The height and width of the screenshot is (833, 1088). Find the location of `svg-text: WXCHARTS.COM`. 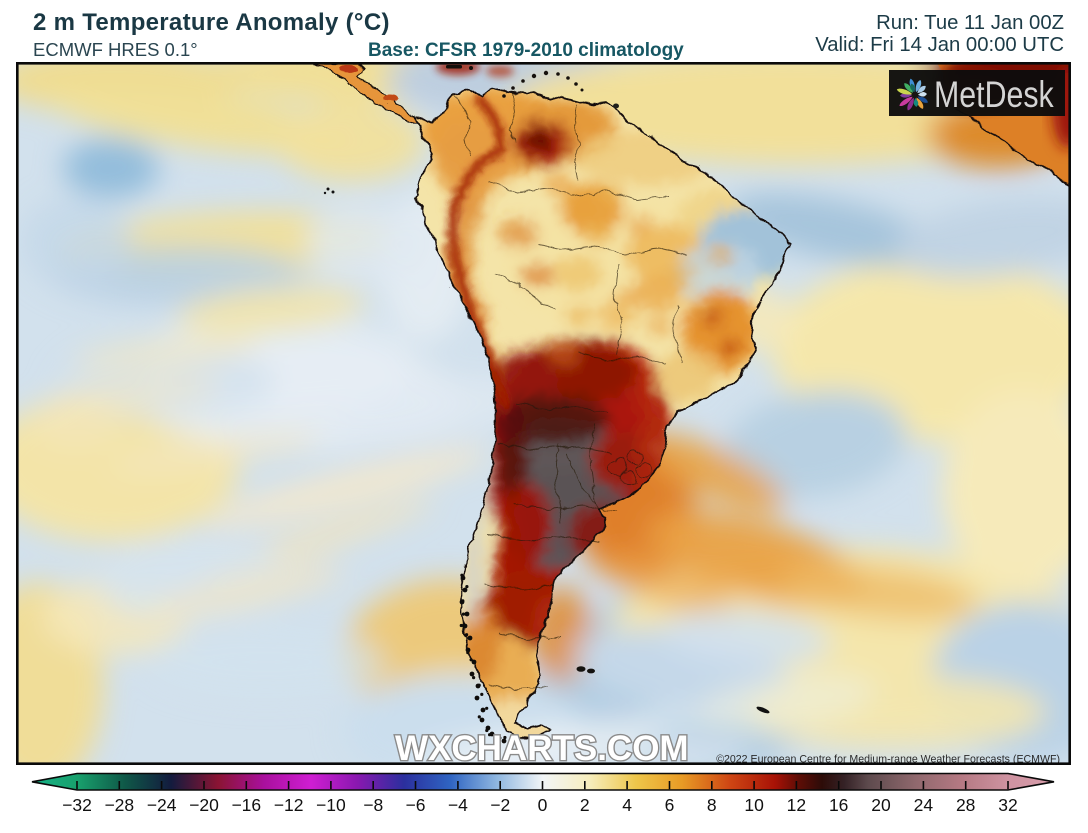

svg-text: WXCHARTS.COM is located at coordinates (542, 747).